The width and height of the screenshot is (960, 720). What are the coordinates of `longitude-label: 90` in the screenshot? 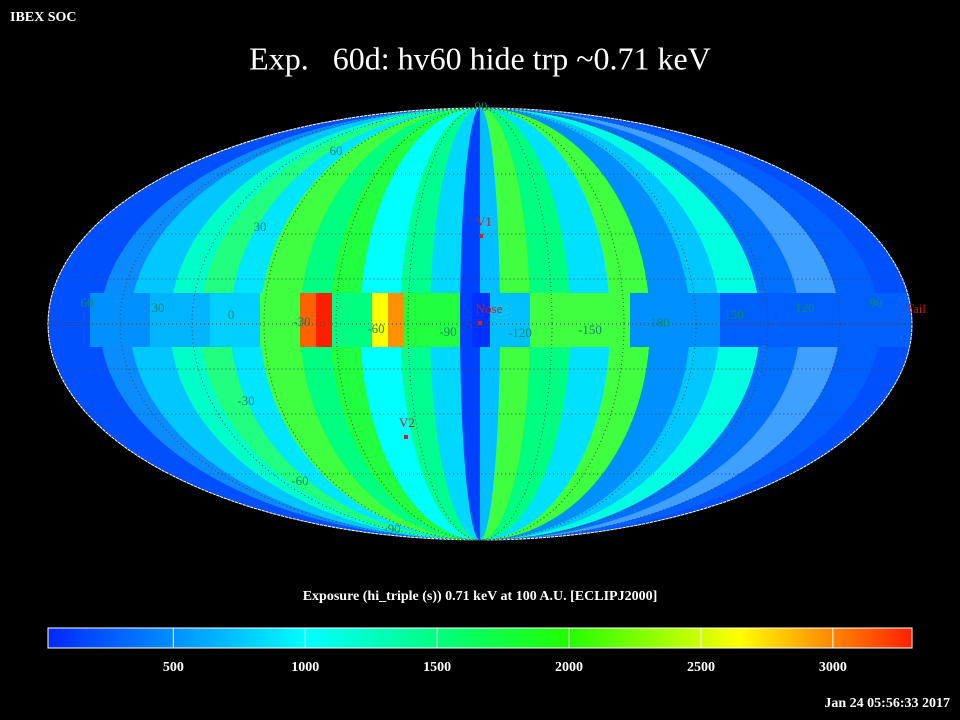 It's located at (876, 302).